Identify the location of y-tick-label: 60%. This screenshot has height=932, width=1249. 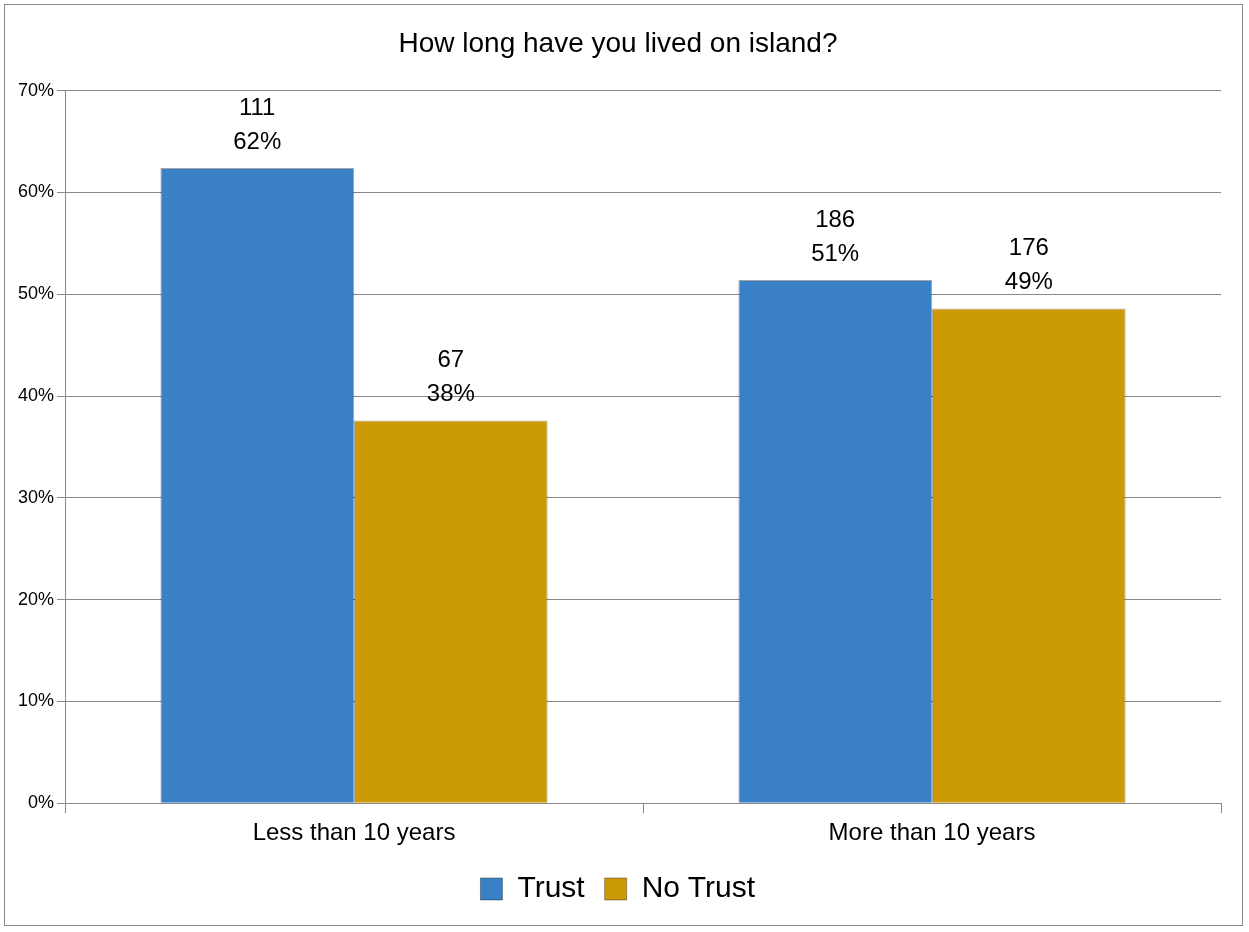
(36, 191).